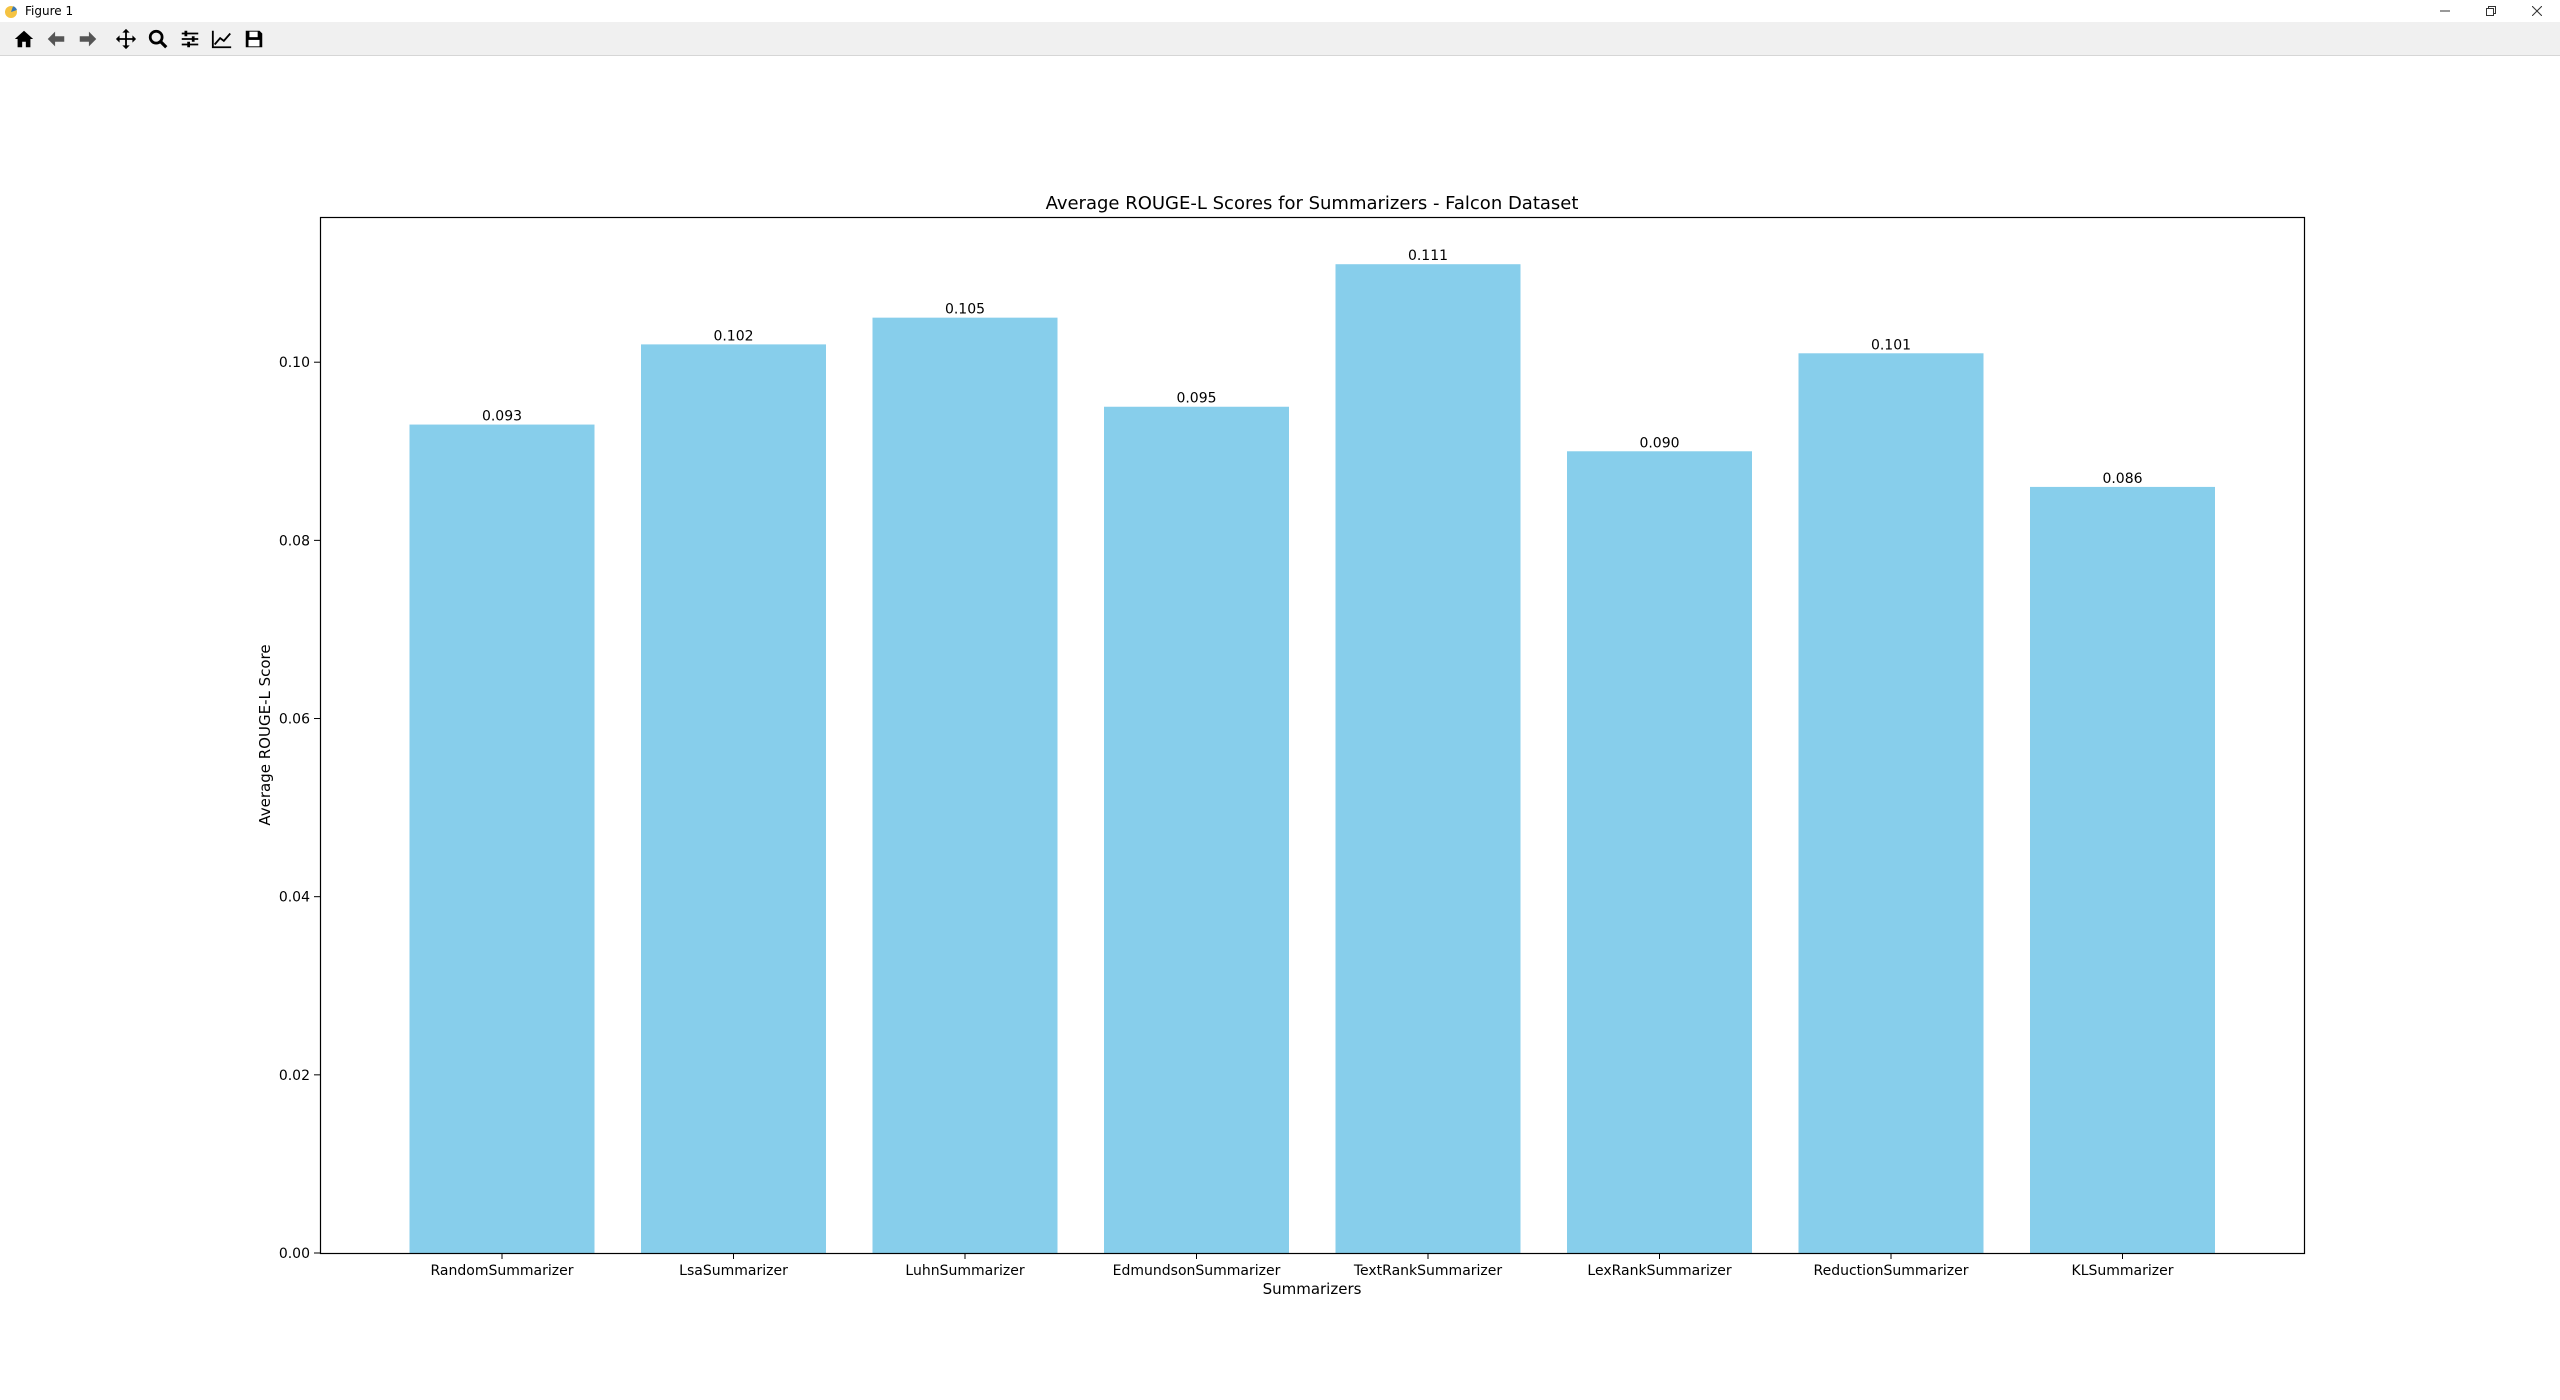 The width and height of the screenshot is (2560, 1400). Describe the element at coordinates (294, 541) in the screenshot. I see `y-tick-label: 0.08` at that location.